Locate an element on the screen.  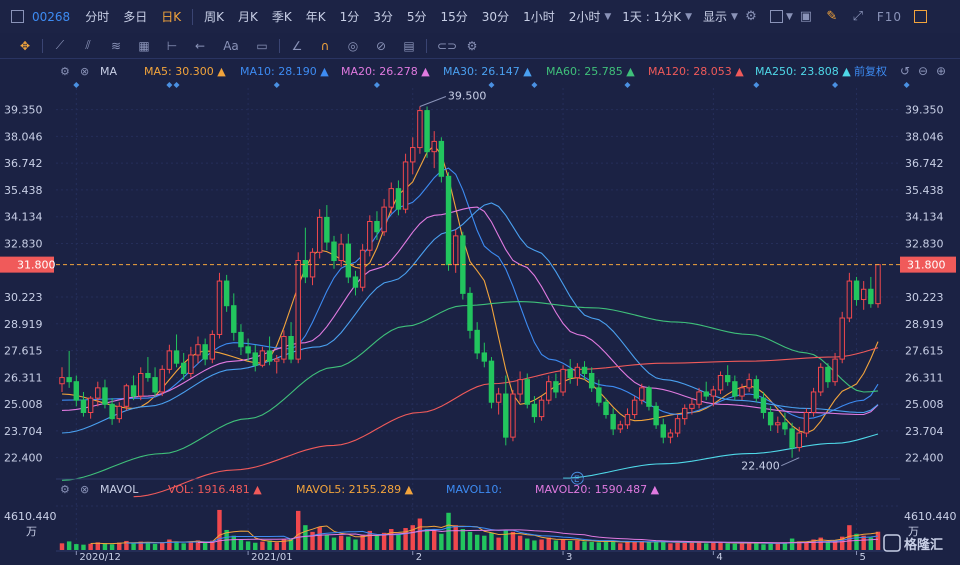
period-custom: 1天 : 1分K is located at coordinates (652, 17).